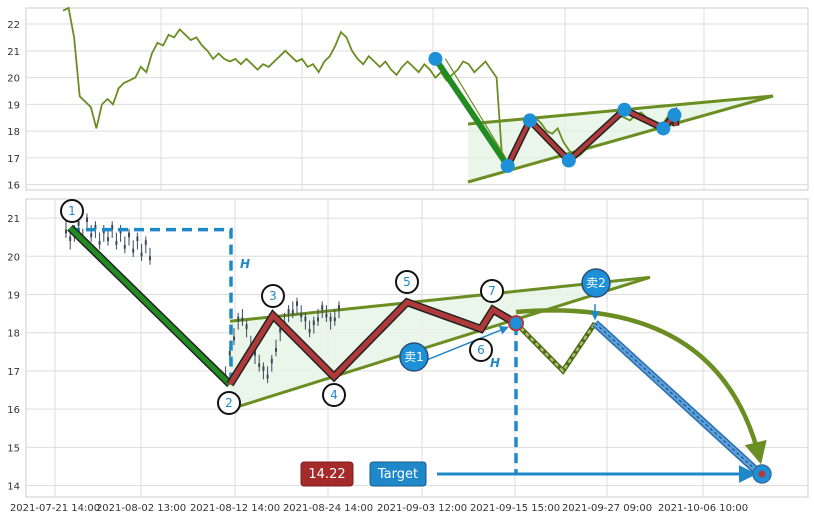 Image resolution: width=814 pixels, height=520 pixels. What do you see at coordinates (235, 508) in the screenshot?
I see `main-x-tick-label: 2021-08-12 14:00` at bounding box center [235, 508].